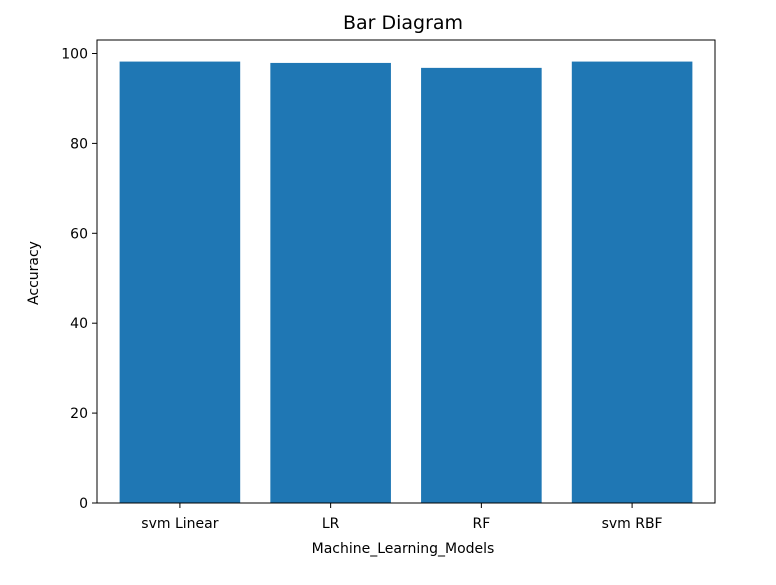 The height and width of the screenshot is (585, 776). I want to click on x-axis-label: Machine_Learning_Models, so click(403, 549).